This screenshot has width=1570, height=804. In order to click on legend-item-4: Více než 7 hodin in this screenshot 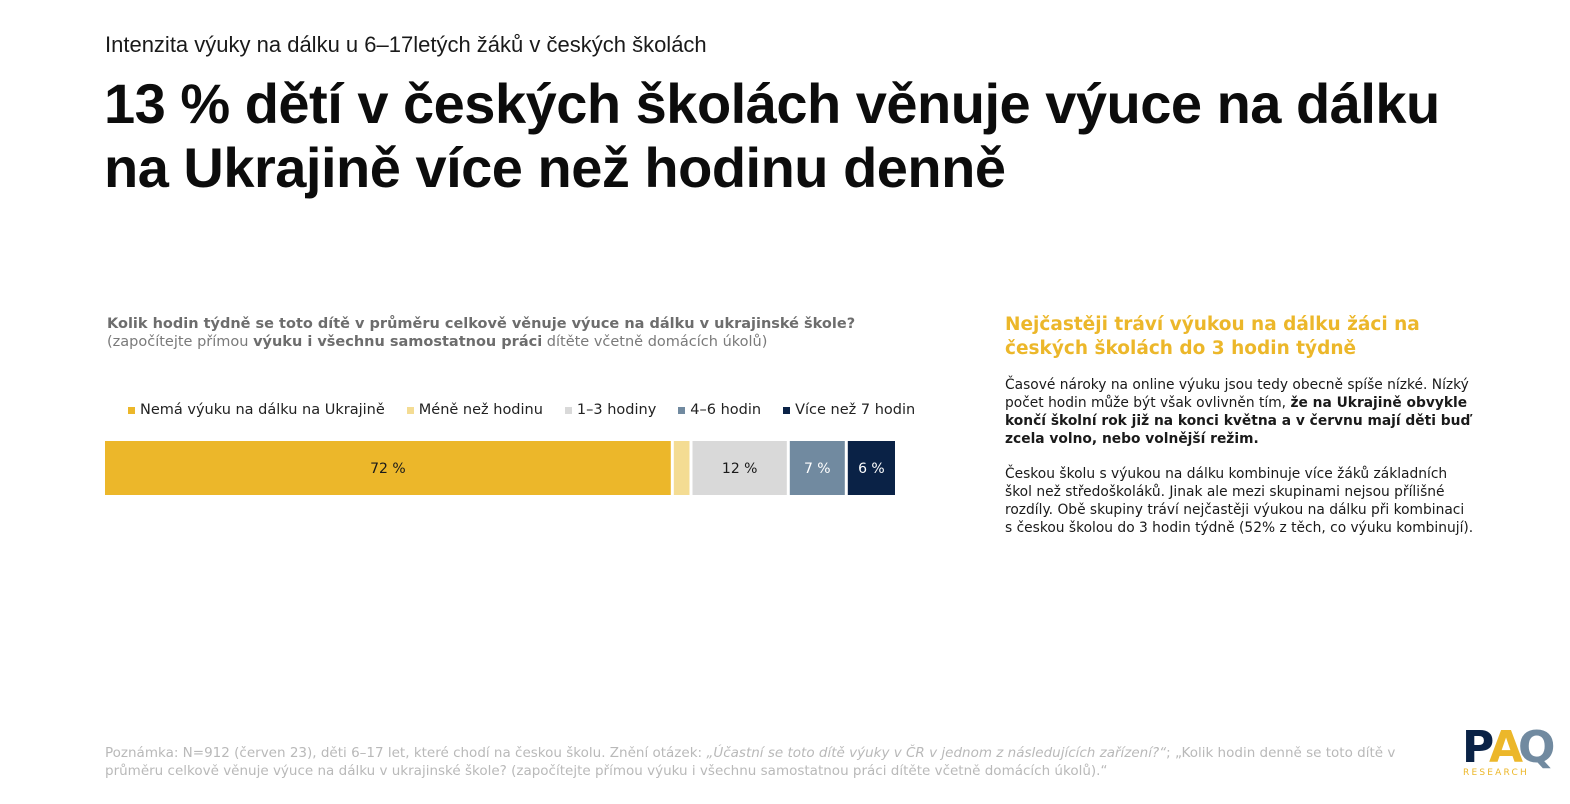, I will do `click(849, 410)`.